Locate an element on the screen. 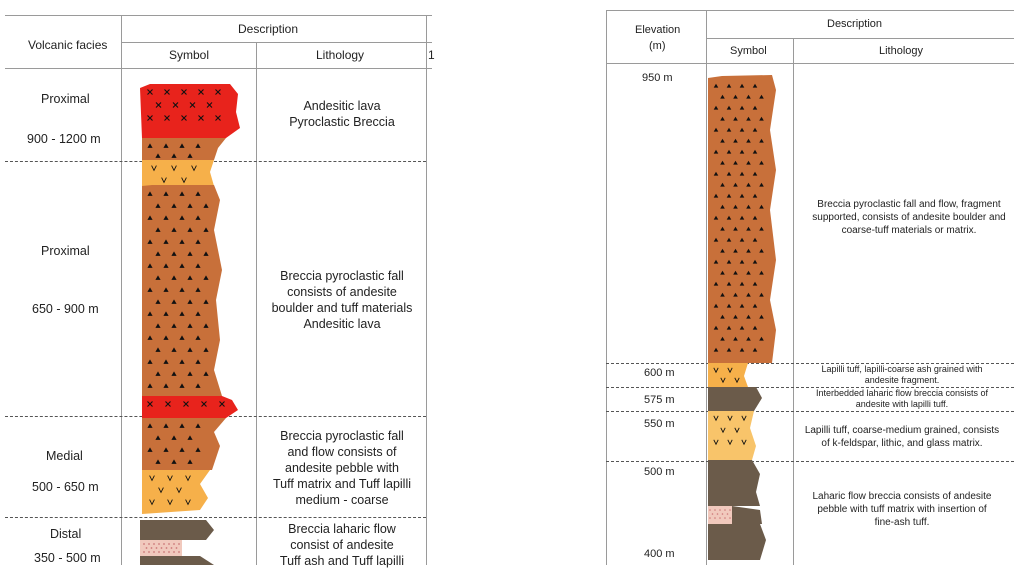 This screenshot has width=1014, height=569. right-subheader-line is located at coordinates (860, 38).